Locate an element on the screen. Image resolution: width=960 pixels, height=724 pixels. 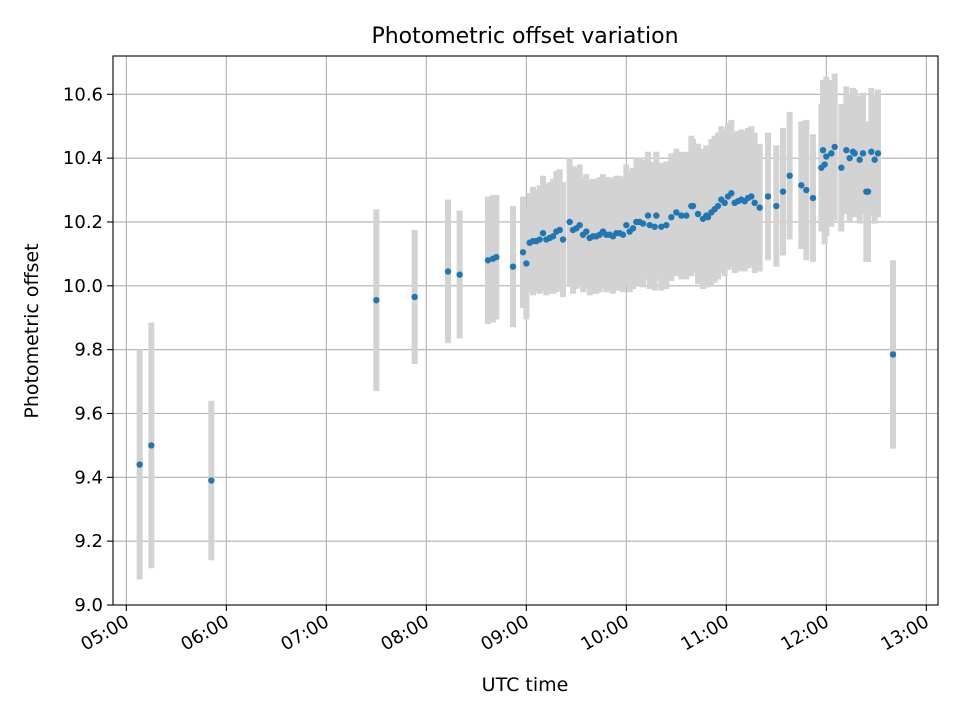
y-axis-ticks: 9.0 9.2 9.4 9.6 9.8 10.0 10.2 10.4 10.6 is located at coordinates (88, 350).